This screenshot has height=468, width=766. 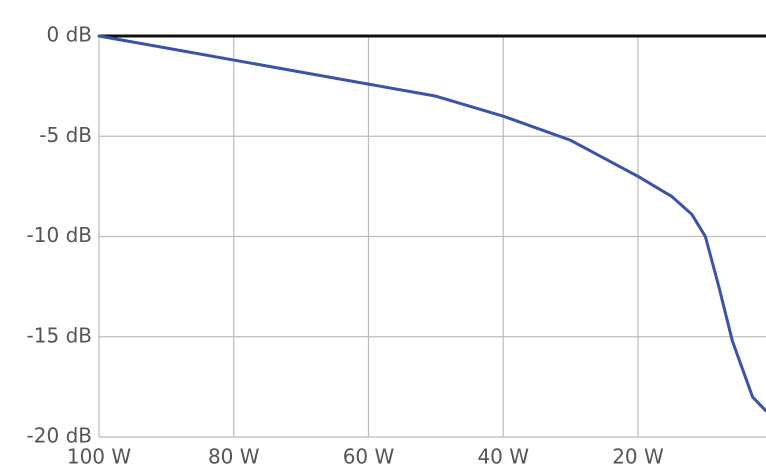 What do you see at coordinates (65, 135) in the screenshot?
I see `y-tick-label: -5 dB` at bounding box center [65, 135].